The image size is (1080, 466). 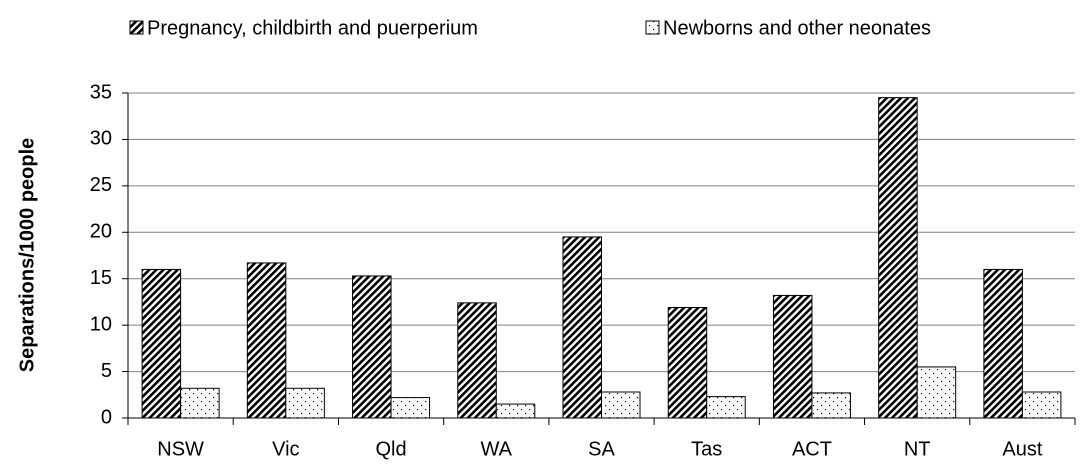 What do you see at coordinates (106, 371) in the screenshot?
I see `y-tick-label: 5` at bounding box center [106, 371].